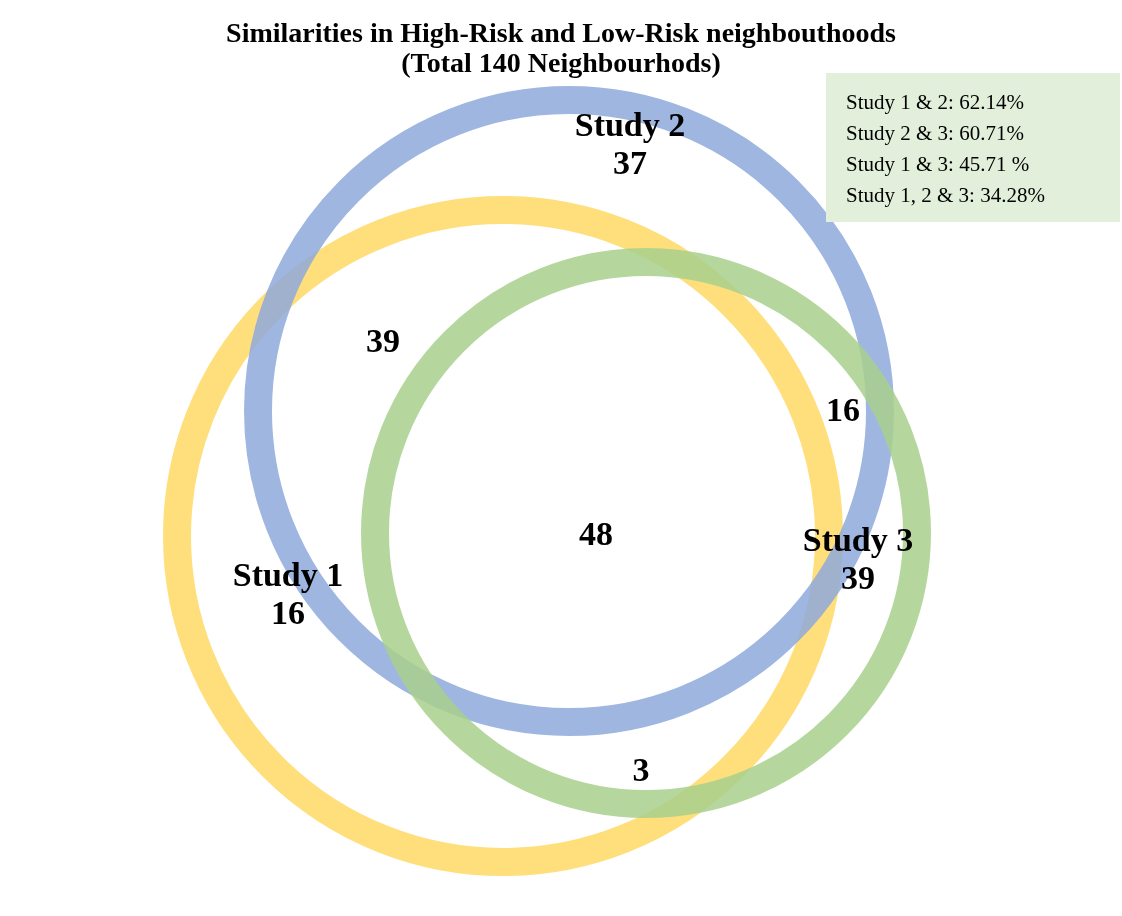 The height and width of the screenshot is (916, 1122). I want to click on text: Study 1 & 2: 62.14%, so click(935, 102).